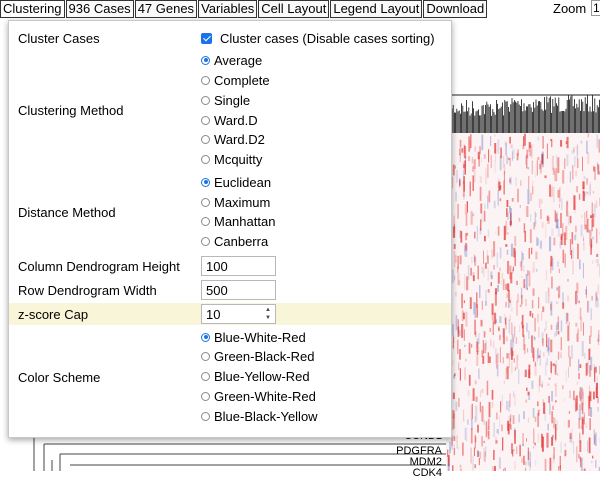  What do you see at coordinates (225, 100) in the screenshot?
I see `clustering-option-single: Single` at bounding box center [225, 100].